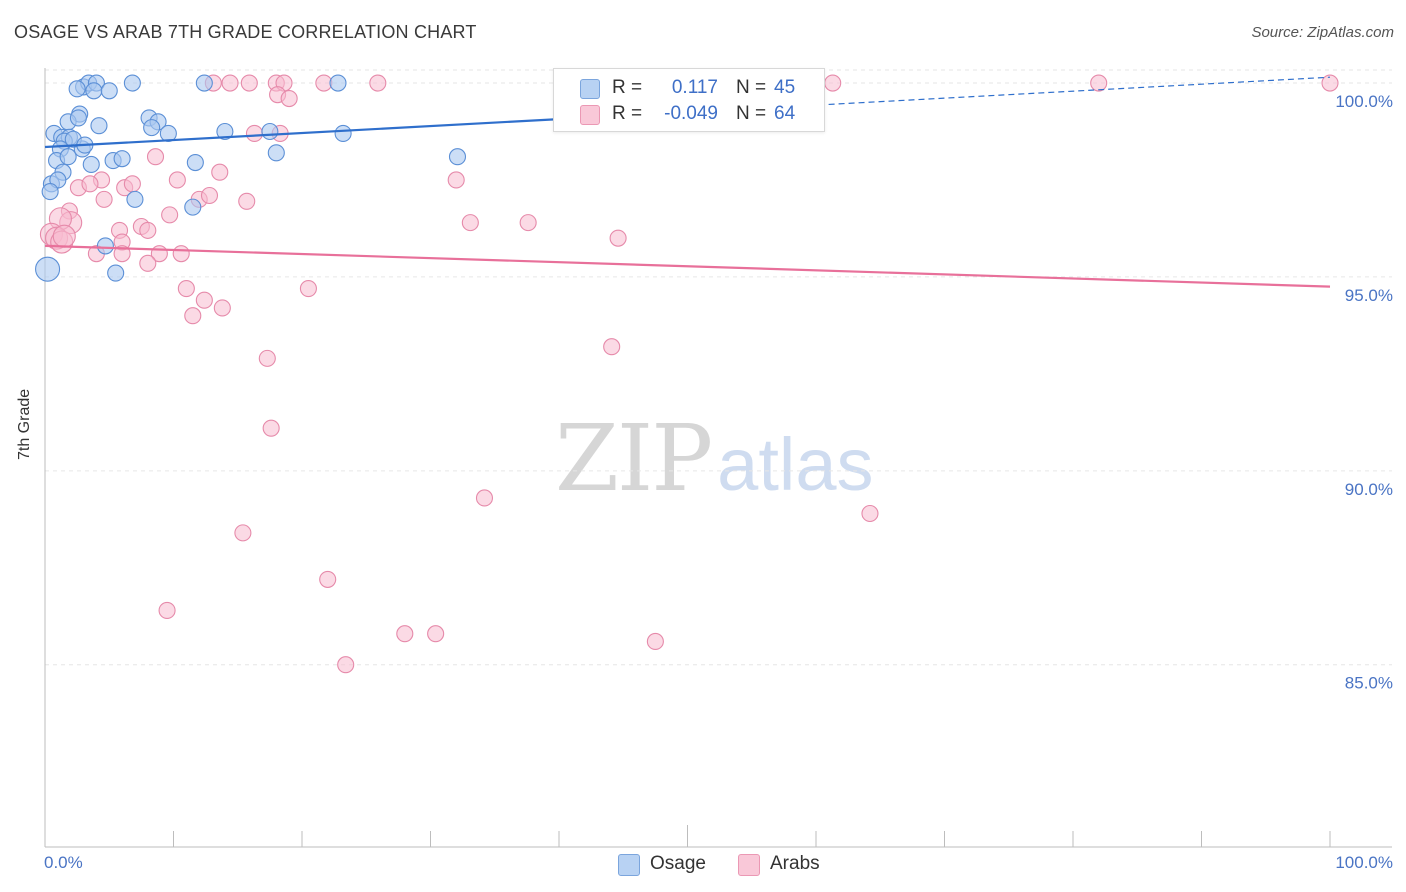  What do you see at coordinates (785, 87) in the screenshot?
I see `legend-n-value: 45` at bounding box center [785, 87].